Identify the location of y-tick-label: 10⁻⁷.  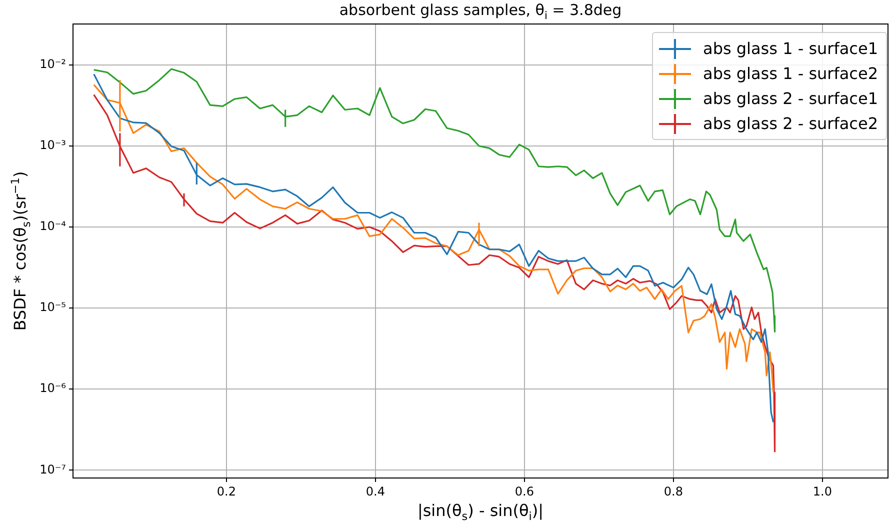
(53, 469).